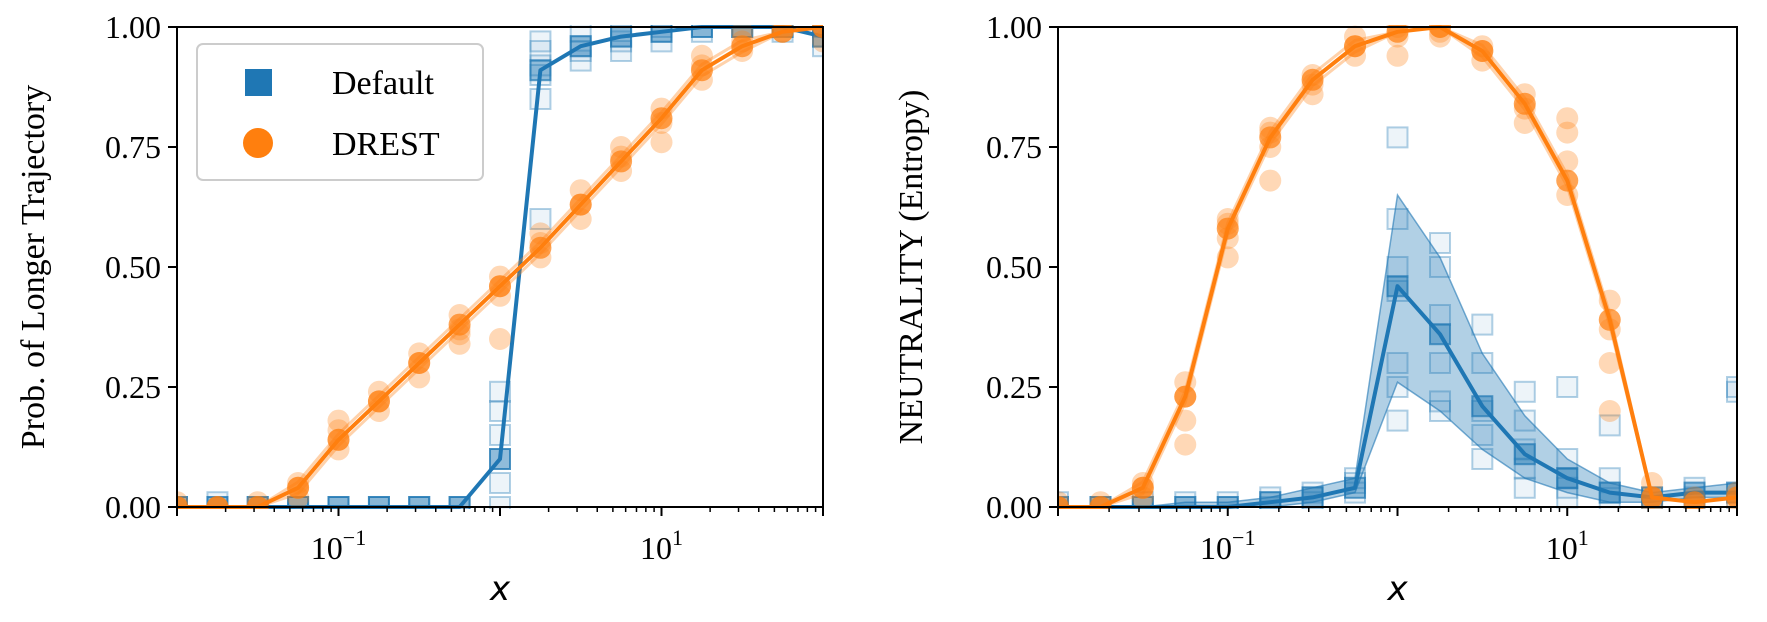 This screenshot has height=622, width=1767. I want to click on x-axis-label: x, so click(500, 589).